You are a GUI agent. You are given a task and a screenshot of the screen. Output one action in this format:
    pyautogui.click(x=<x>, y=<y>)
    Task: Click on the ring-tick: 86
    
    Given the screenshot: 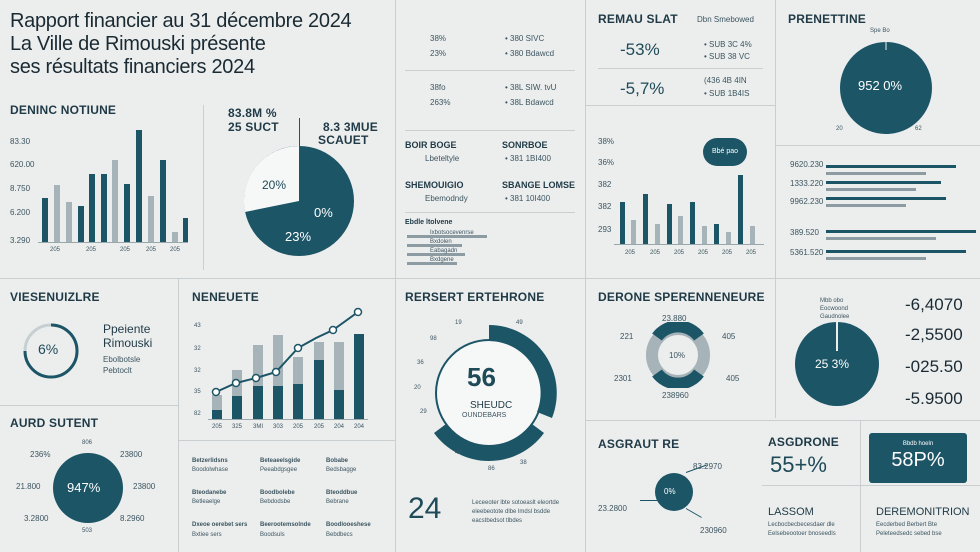 What is the action you would take?
    pyautogui.click(x=491, y=469)
    